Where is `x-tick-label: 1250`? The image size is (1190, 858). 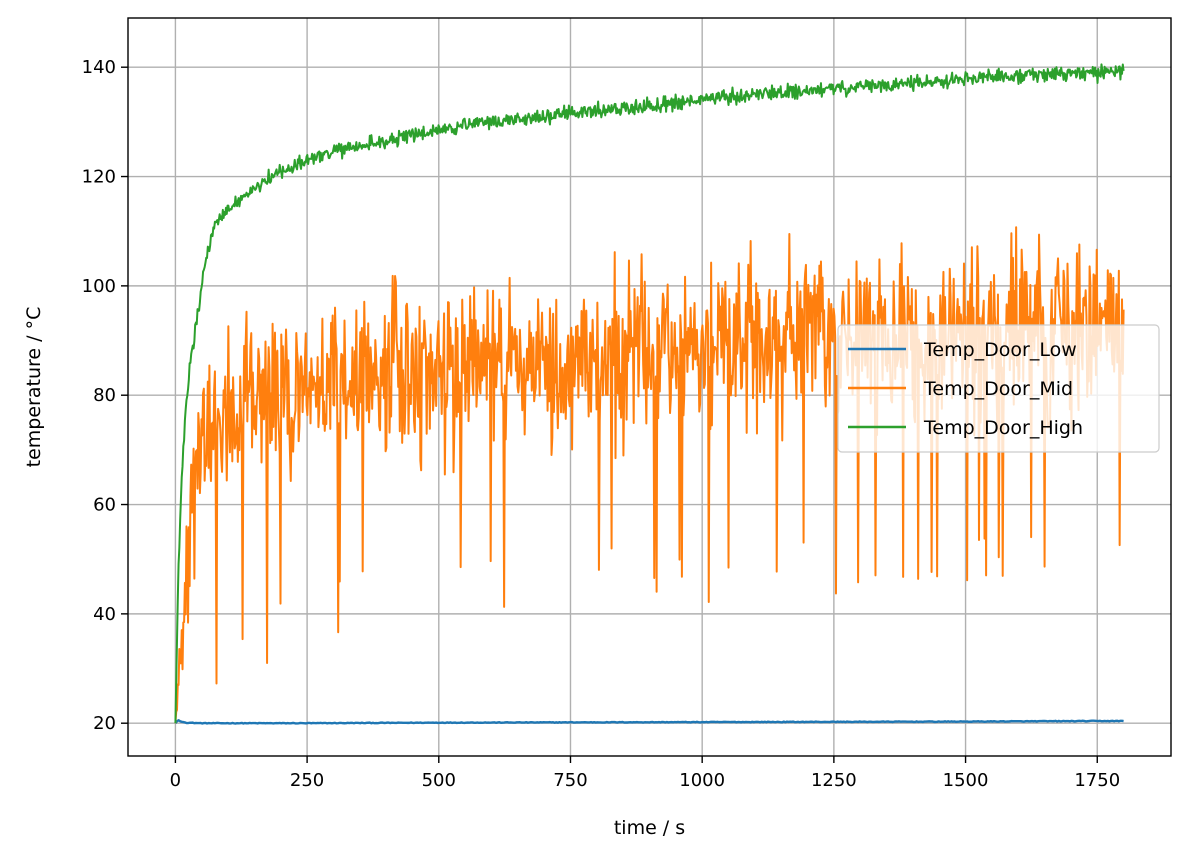
x-tick-label: 1250 is located at coordinates (834, 780).